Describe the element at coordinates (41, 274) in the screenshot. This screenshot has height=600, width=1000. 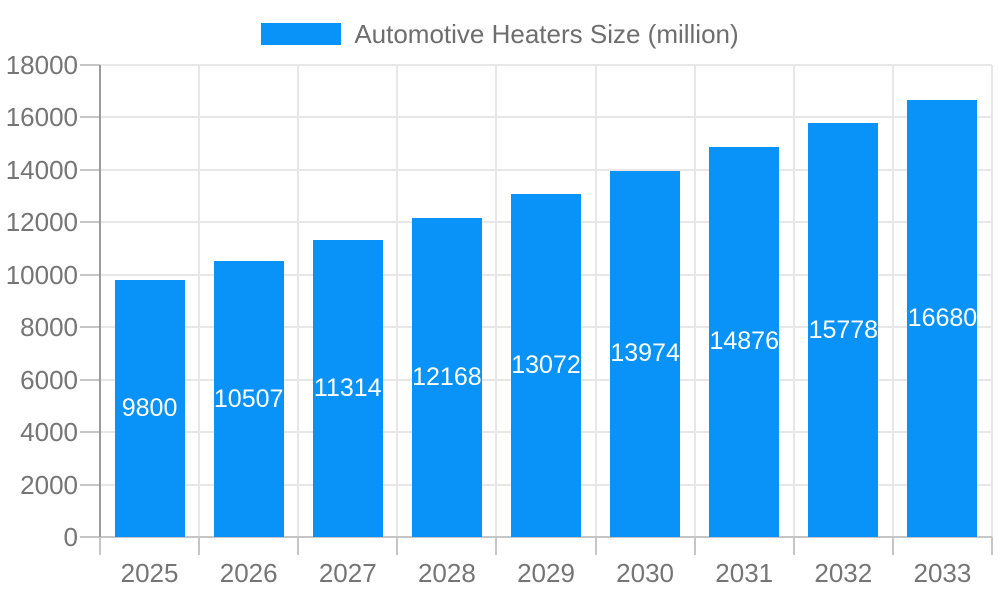
I see `y-tick-label: 10000` at that location.